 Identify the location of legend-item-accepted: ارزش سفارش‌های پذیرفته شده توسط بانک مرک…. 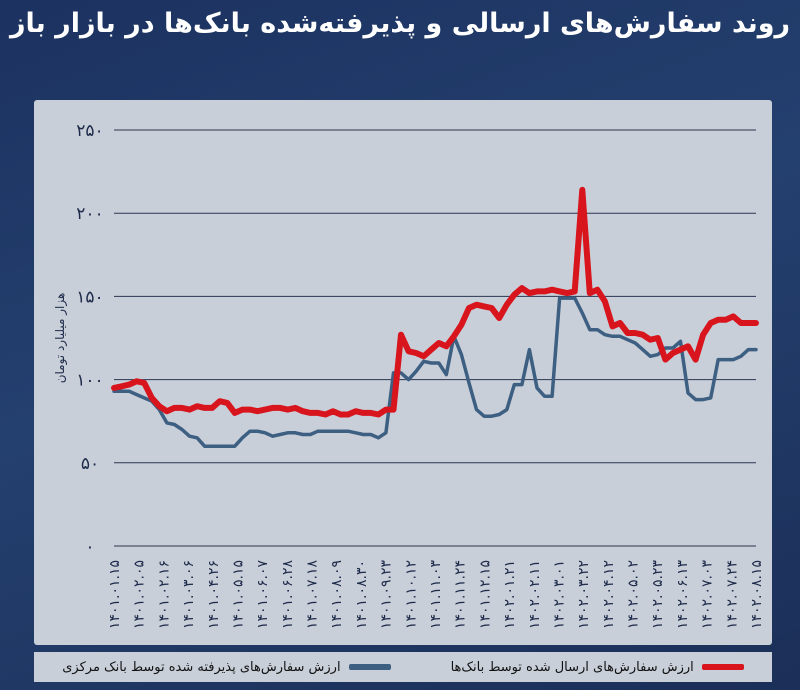
(226, 667).